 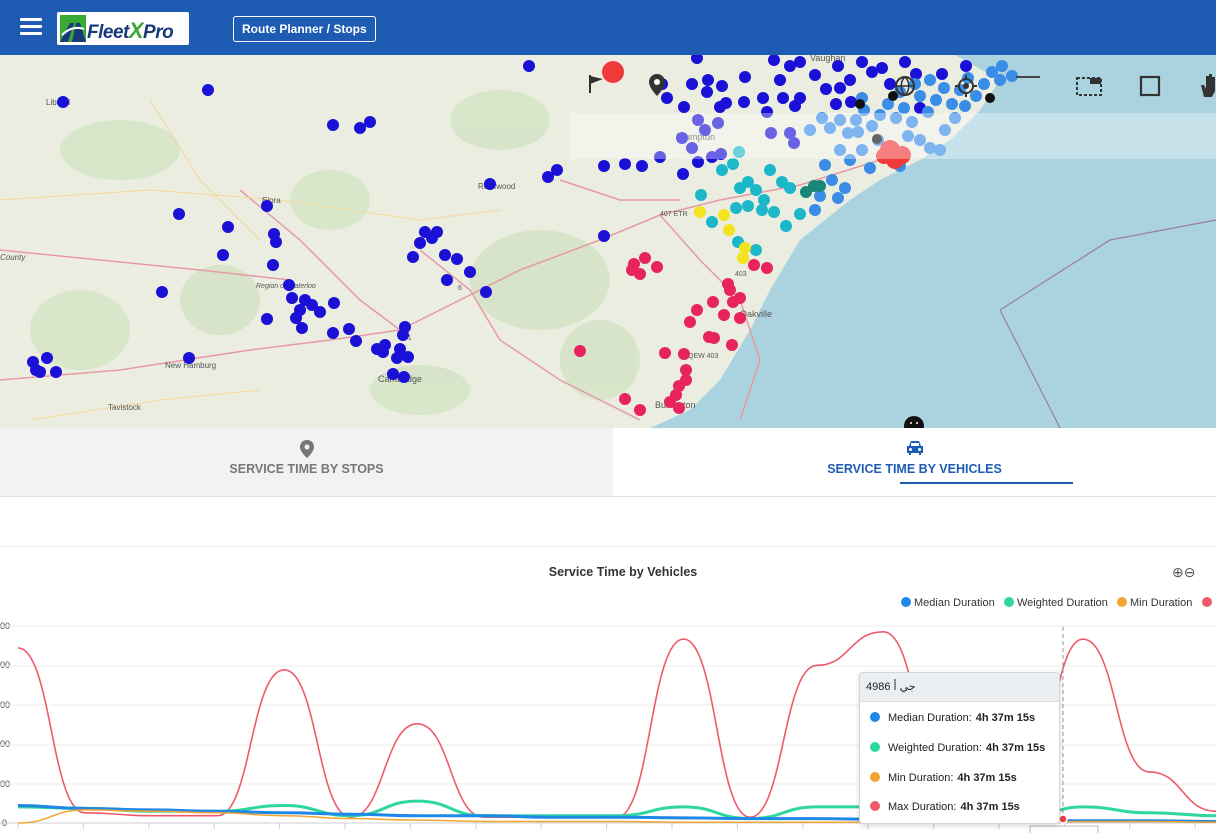 I want to click on tab-service-time-by-stops: SERVICE TIME BY STOPS, so click(x=306, y=462).